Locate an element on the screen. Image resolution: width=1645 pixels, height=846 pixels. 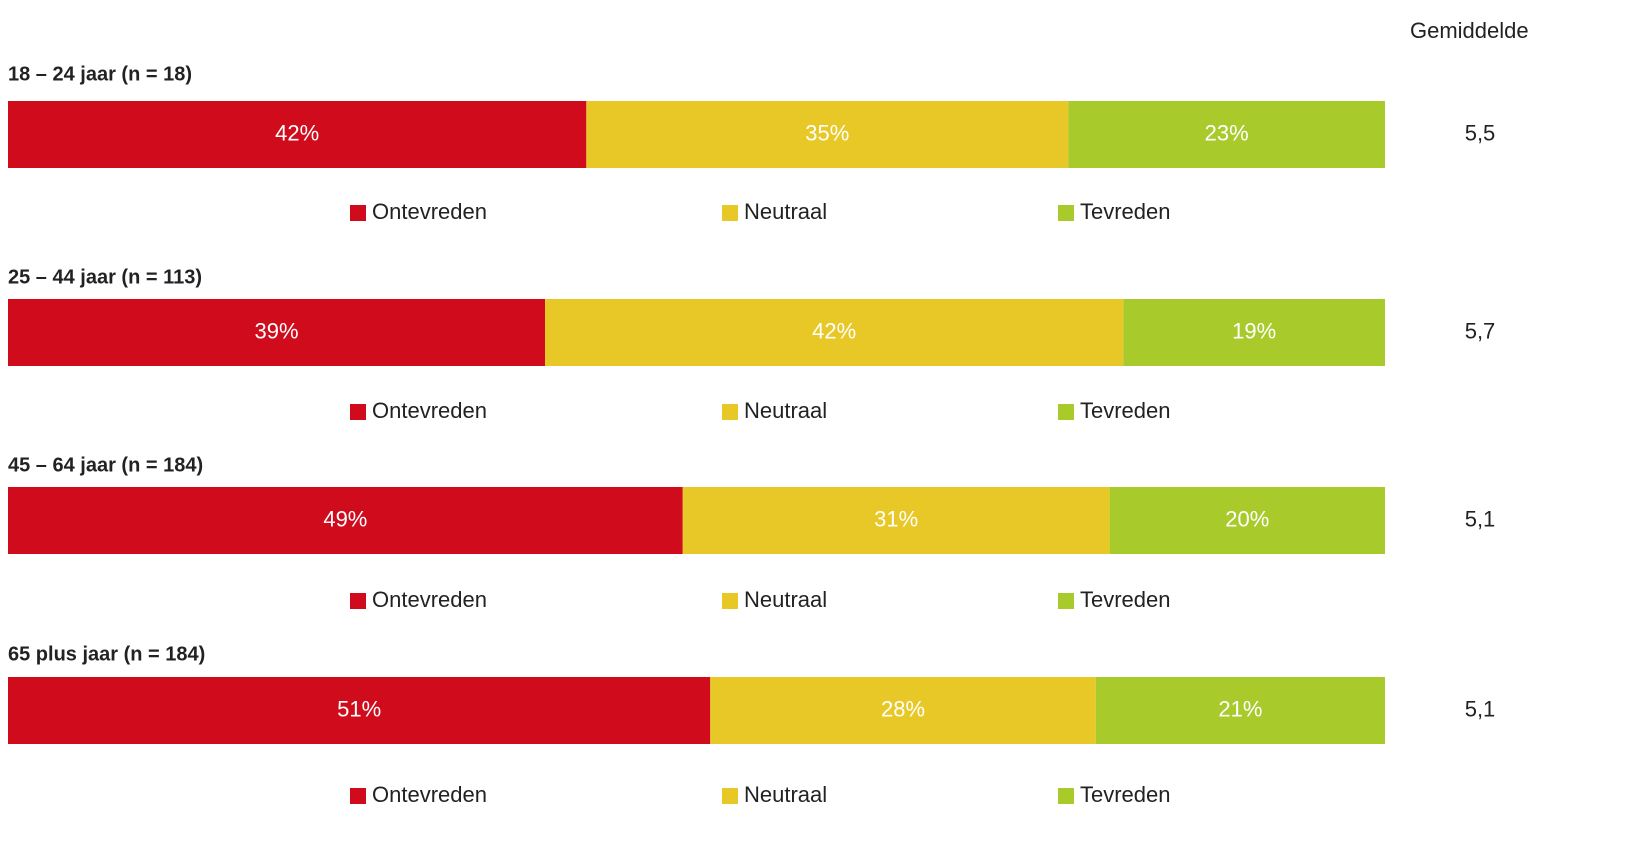
value-label: 49% is located at coordinates (345, 518).